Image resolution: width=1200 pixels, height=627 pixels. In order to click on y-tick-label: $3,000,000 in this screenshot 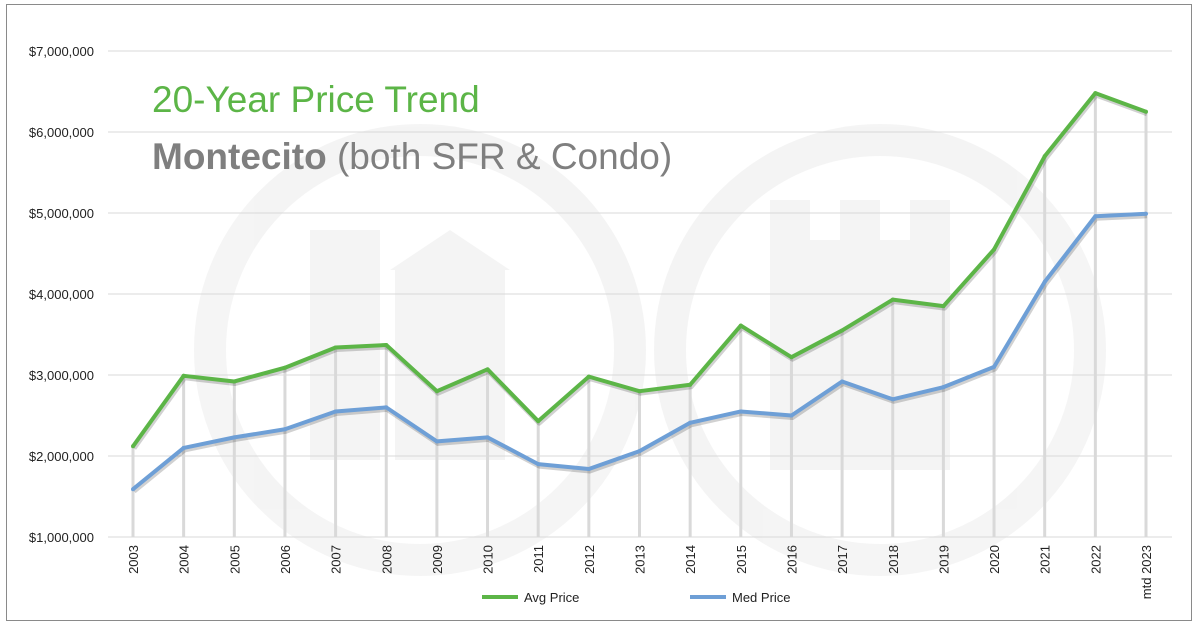, I will do `click(61, 375)`.